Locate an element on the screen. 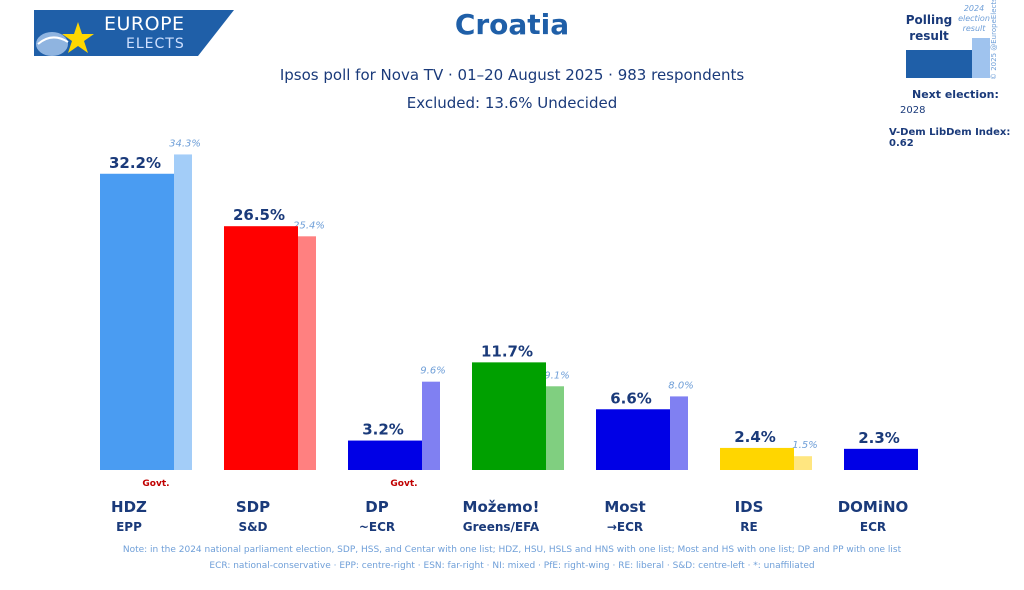 The image size is (1024, 590). label-previous-ids: 1.5% is located at coordinates (804, 445).